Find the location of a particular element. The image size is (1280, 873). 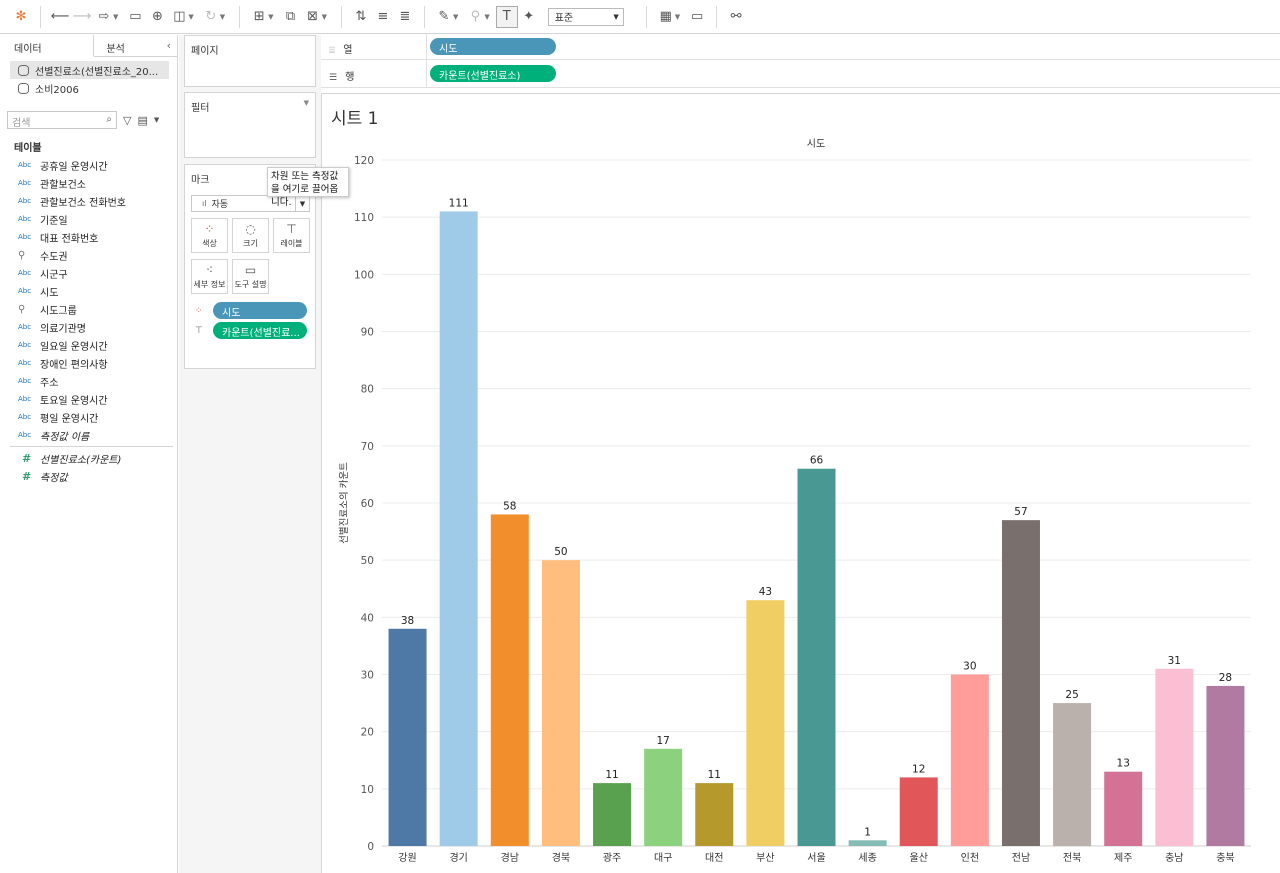

replay-dropdown-icon: ▼ is located at coordinates (116, 16).